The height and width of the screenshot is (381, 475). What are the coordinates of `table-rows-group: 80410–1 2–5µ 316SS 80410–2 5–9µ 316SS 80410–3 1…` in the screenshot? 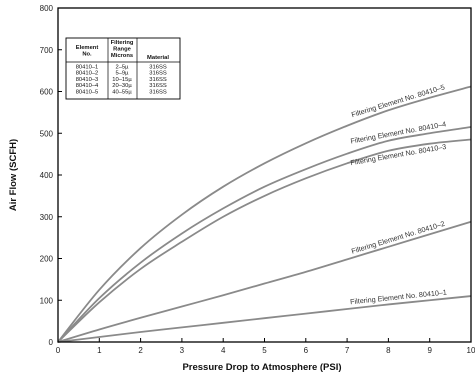 It's located at (121, 80).